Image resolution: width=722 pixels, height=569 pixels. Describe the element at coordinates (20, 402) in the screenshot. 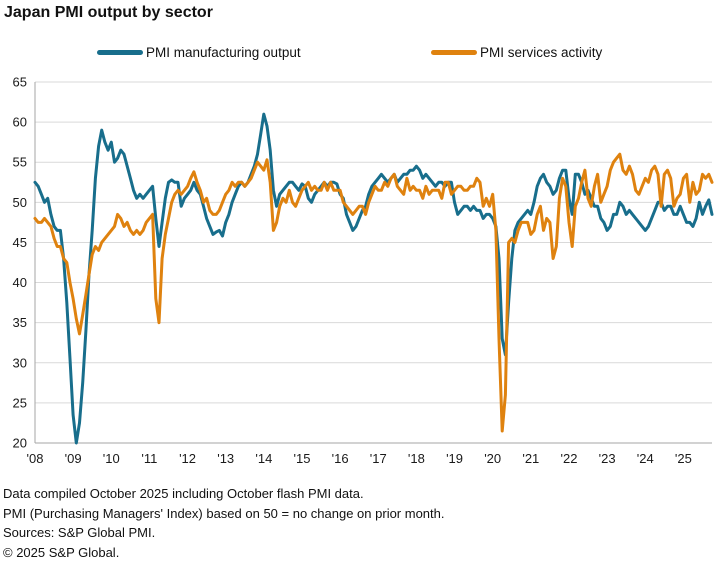

I see `y-axis-tick-label: 25` at that location.